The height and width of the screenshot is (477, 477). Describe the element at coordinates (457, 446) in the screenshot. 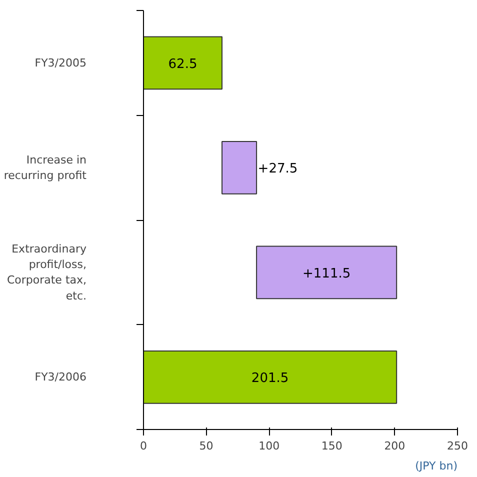

I see `x-tick-label: 250` at that location.